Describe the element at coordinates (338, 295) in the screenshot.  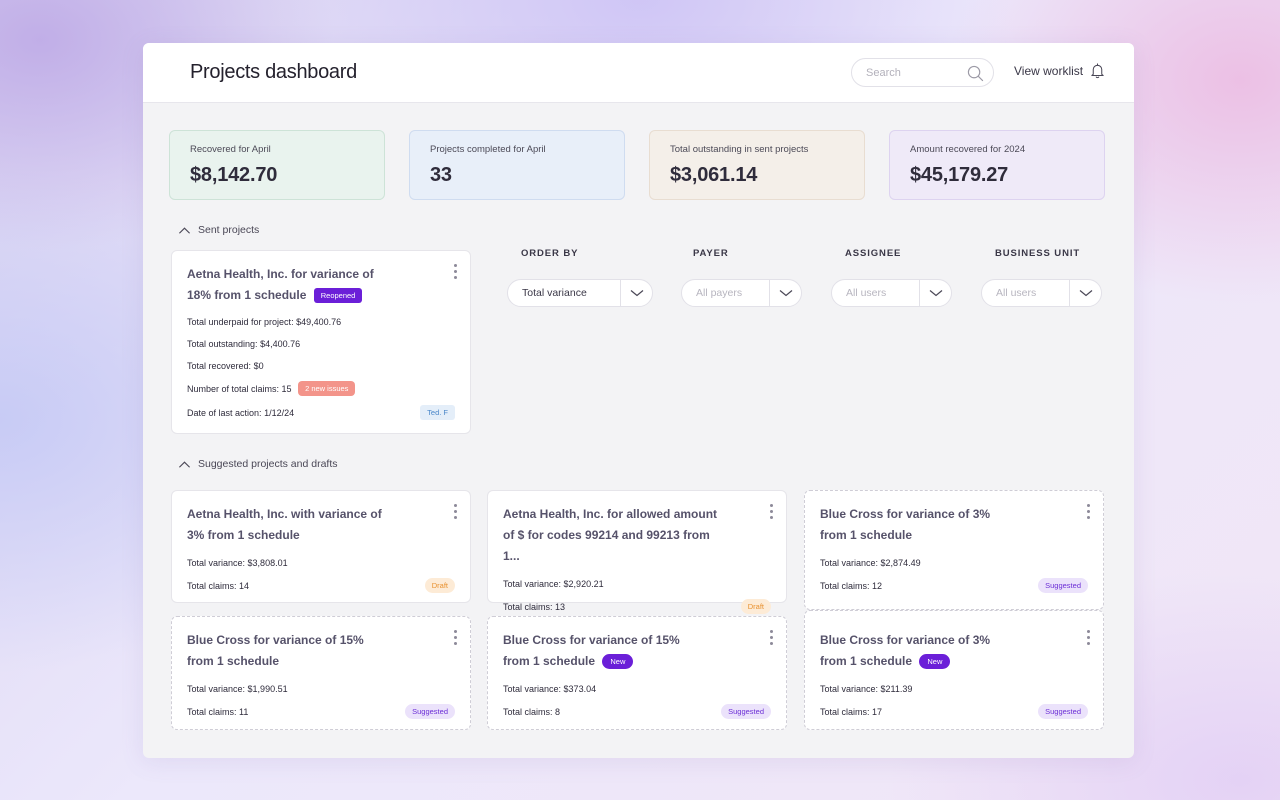
I see `status-badge: Reopened` at that location.